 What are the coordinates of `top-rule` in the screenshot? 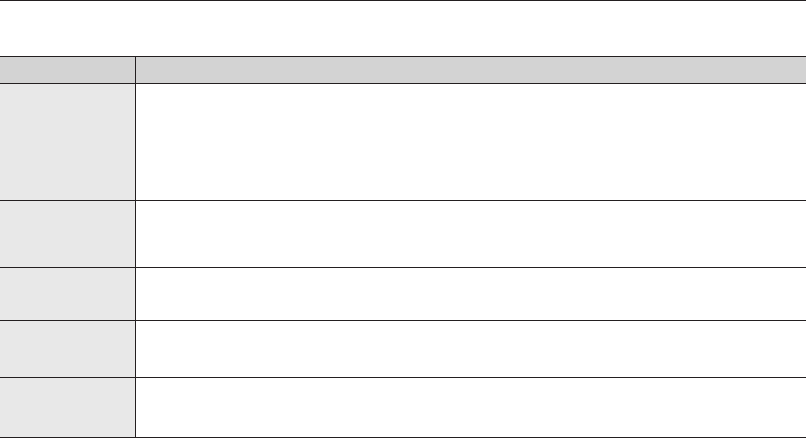 It's located at (403, 0).